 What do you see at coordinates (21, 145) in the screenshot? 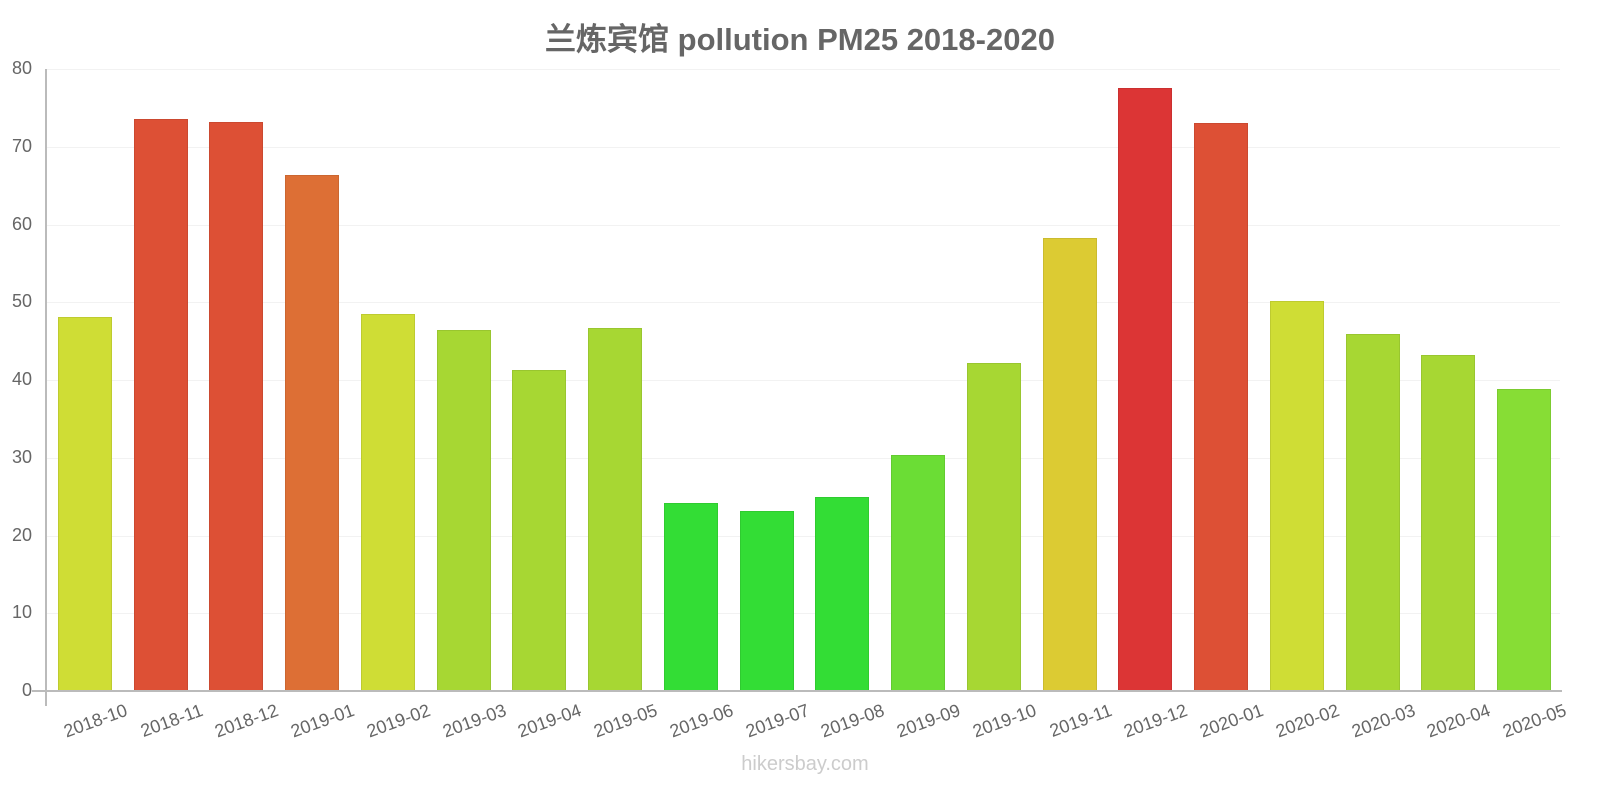
I see `y-tick-label: 70` at bounding box center [21, 145].